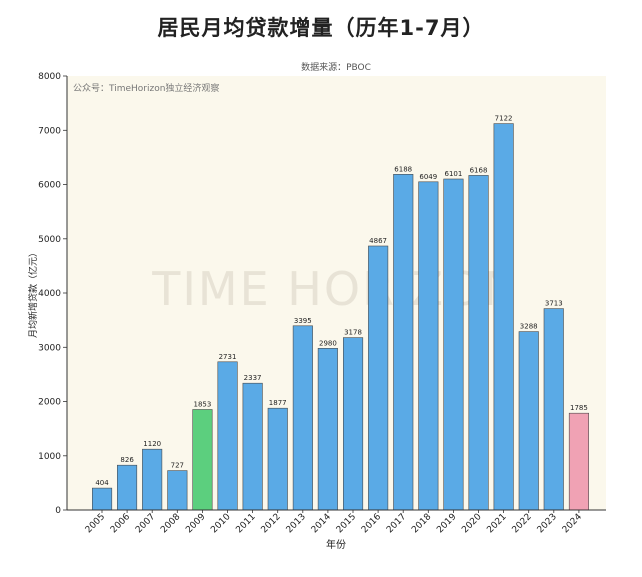  What do you see at coordinates (522, 523) in the screenshot?
I see `x-tick-label-2022: 2022` at bounding box center [522, 523].